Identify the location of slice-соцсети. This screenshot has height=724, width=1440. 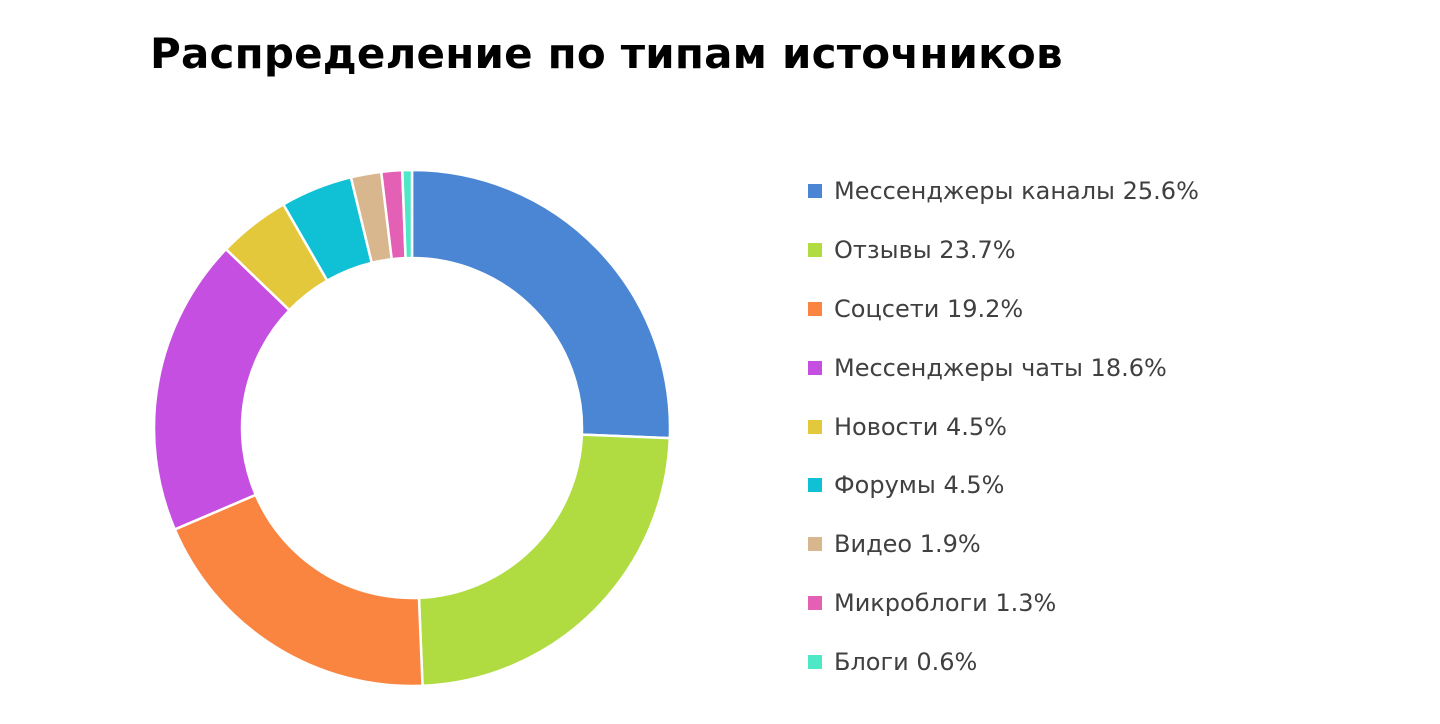
(298, 590).